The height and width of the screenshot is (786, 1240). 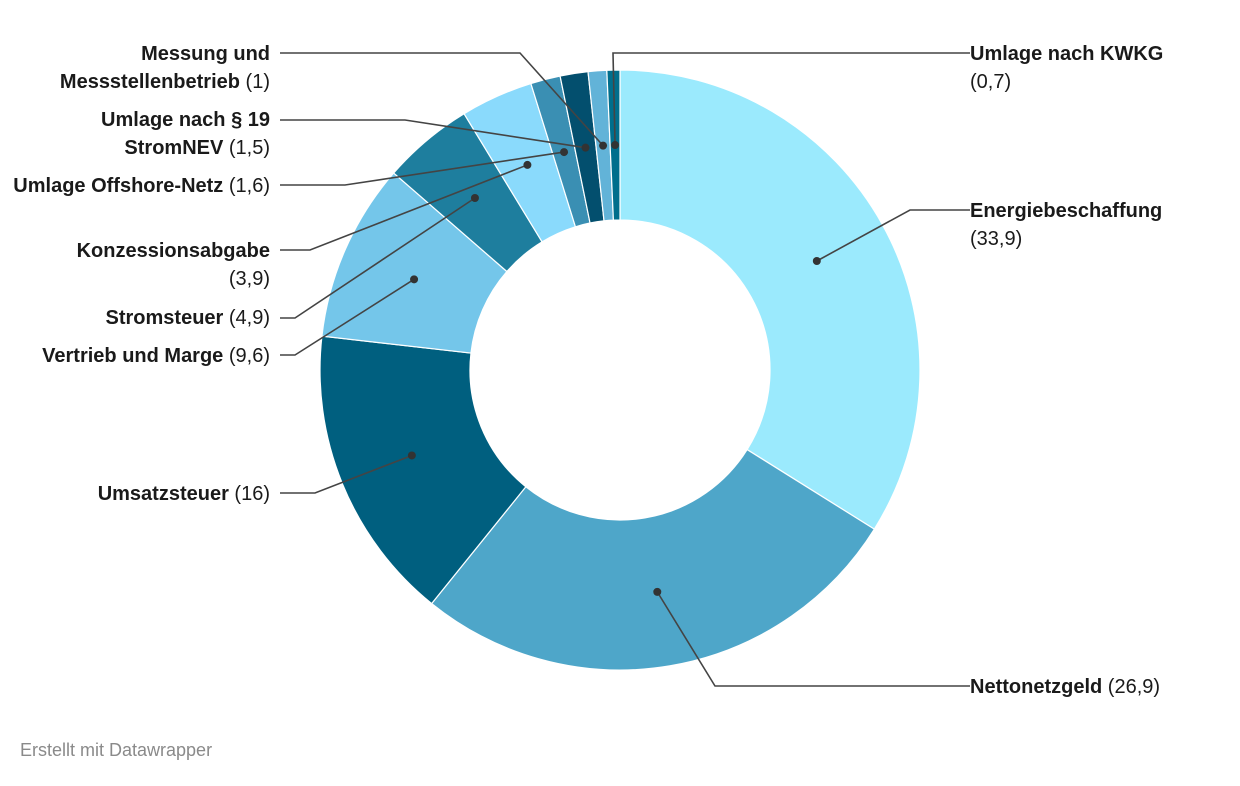 What do you see at coordinates (1066, 225) in the screenshot?
I see `label-energiebeschaffung: Energiebeschaffung (33,9)` at bounding box center [1066, 225].